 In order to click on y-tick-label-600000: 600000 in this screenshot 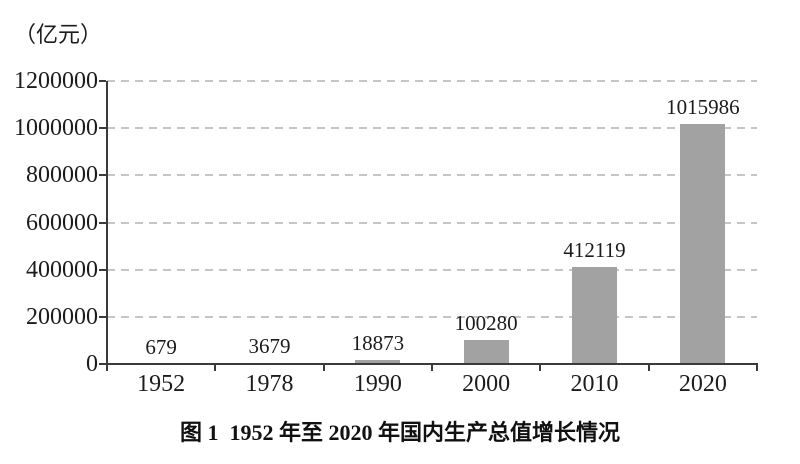, I will do `click(62, 222)`.